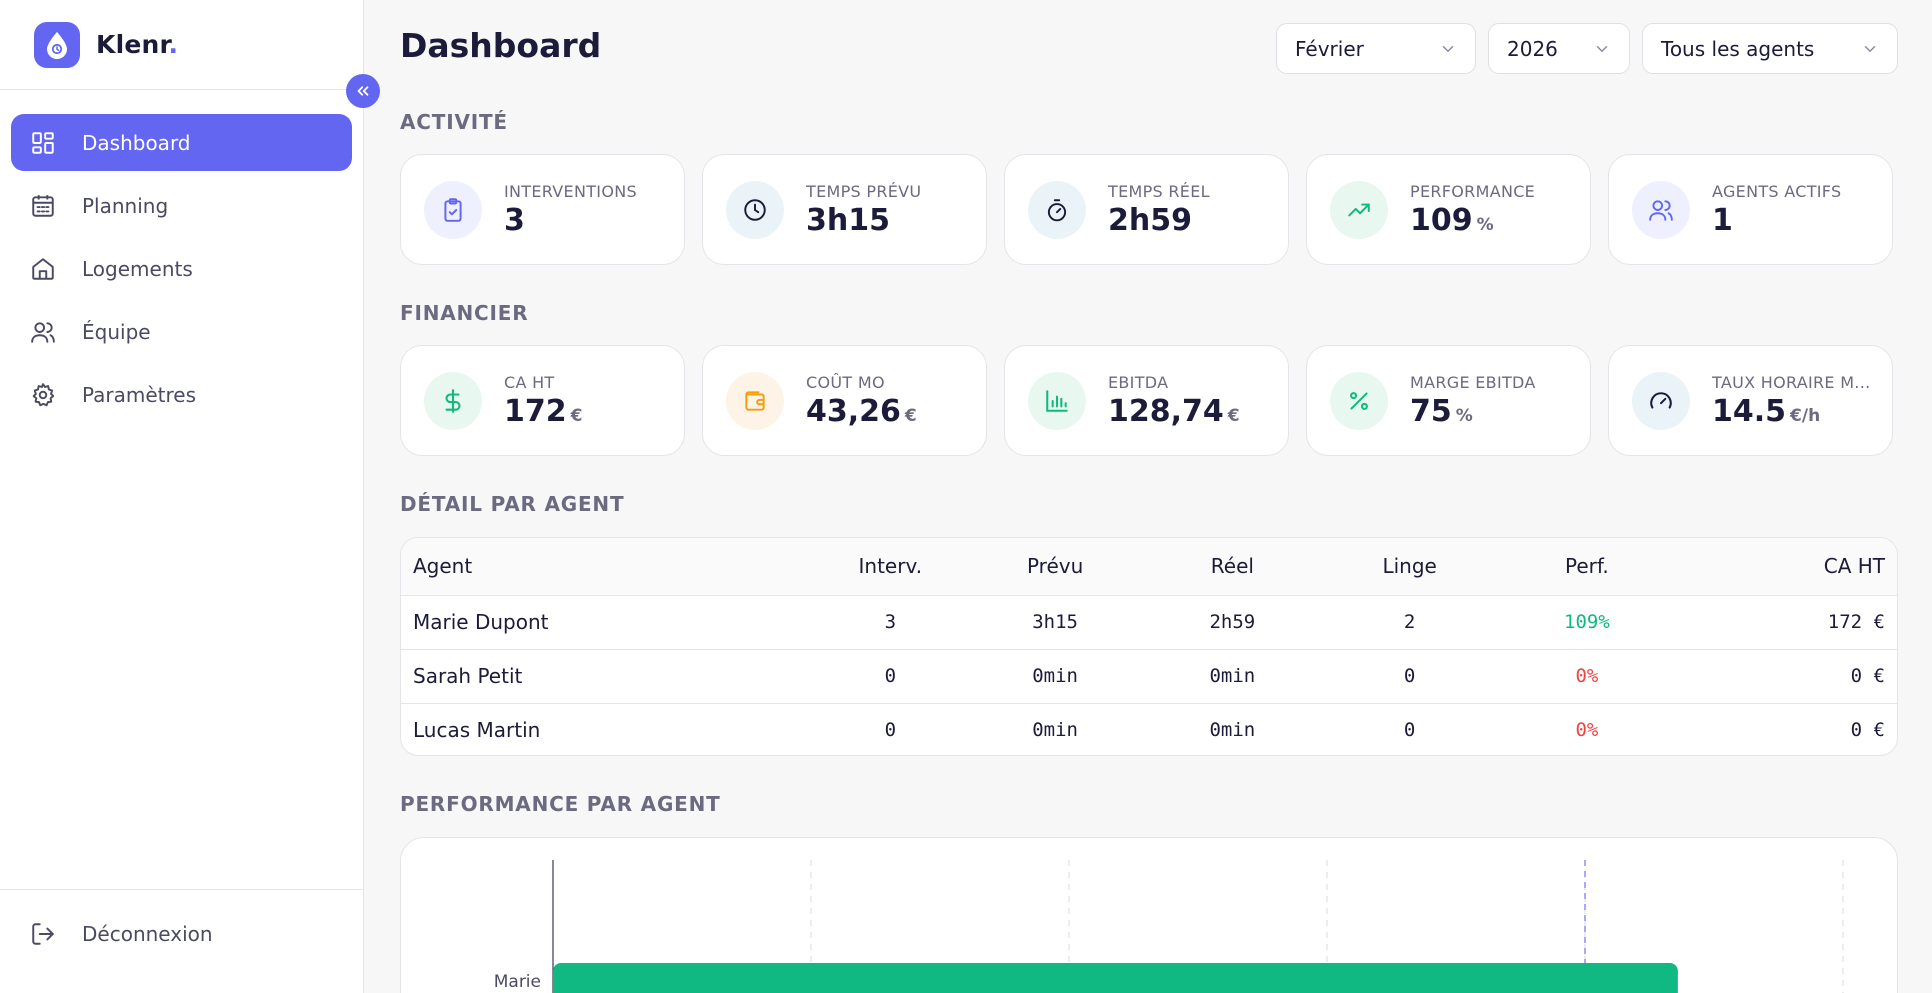 The height and width of the screenshot is (993, 1932). What do you see at coordinates (755, 209) in the screenshot?
I see `clock-icon` at bounding box center [755, 209].